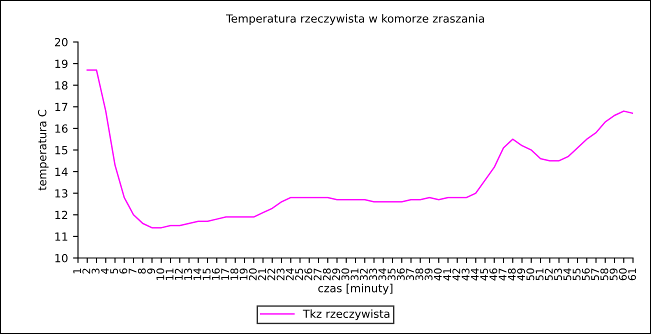 The height and width of the screenshot is (334, 651). What do you see at coordinates (558, 274) in the screenshot?
I see `x-tick-label: 53` at bounding box center [558, 274].